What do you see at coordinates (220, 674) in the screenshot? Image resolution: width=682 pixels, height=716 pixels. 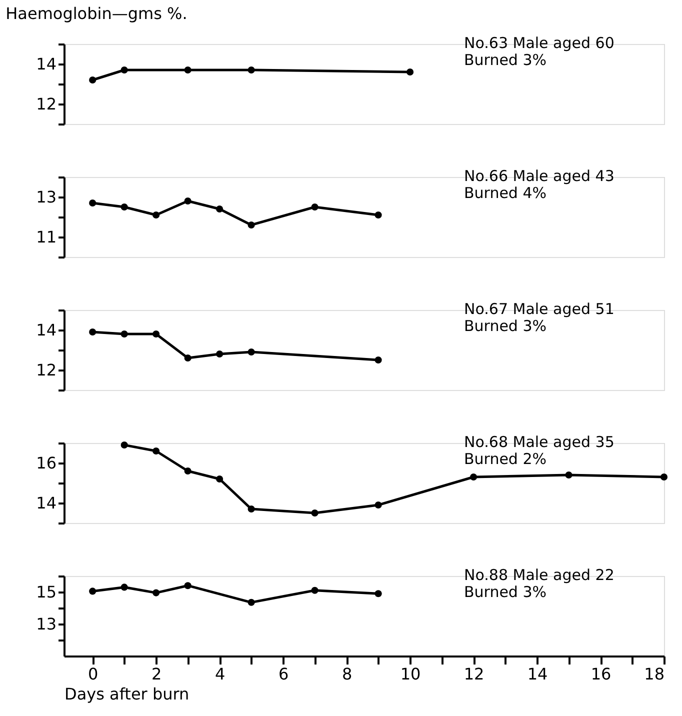 I see `x-tick-label: 4` at bounding box center [220, 674].